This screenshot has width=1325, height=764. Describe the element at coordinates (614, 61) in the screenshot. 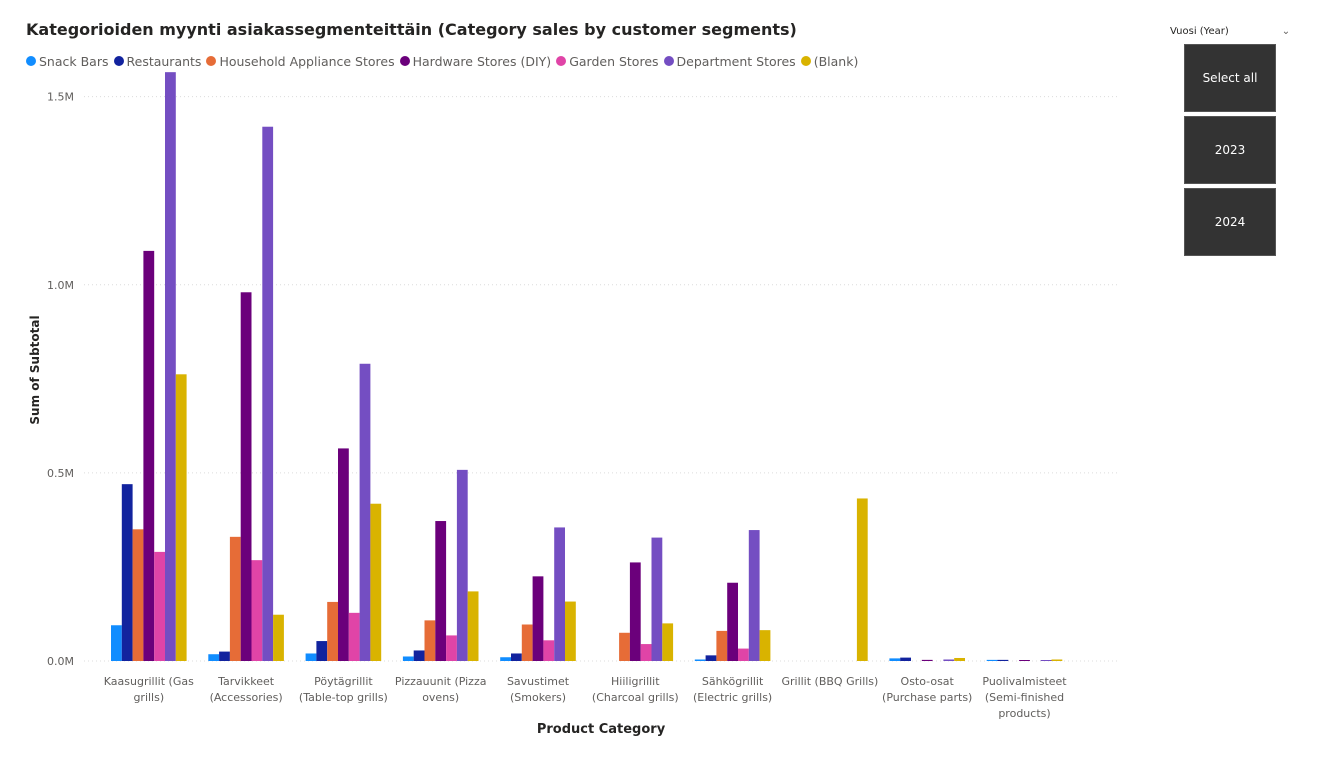

I see `legend-label: Garden Stores` at that location.